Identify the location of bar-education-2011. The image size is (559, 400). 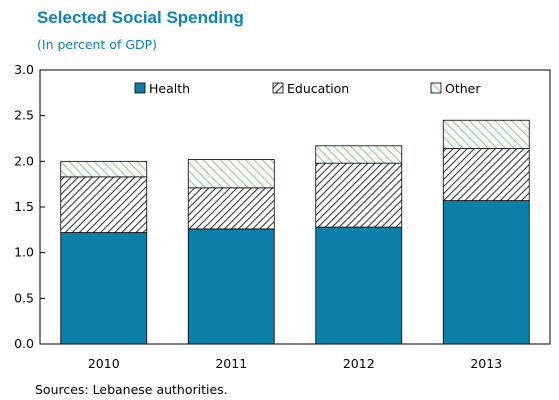
(231, 208).